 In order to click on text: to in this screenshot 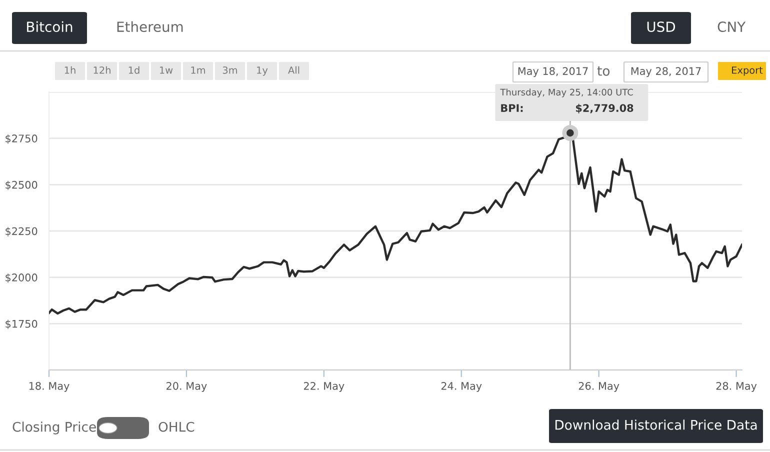, I will do `click(603, 71)`.